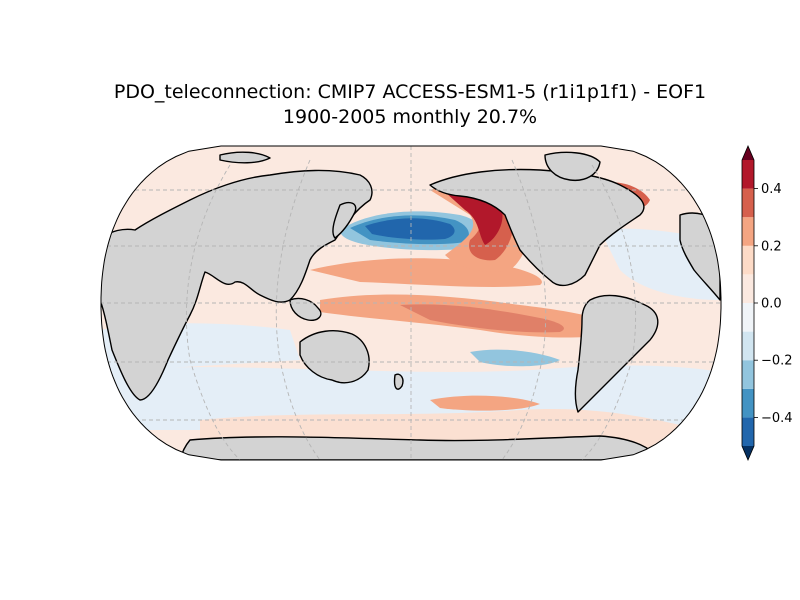  What do you see at coordinates (482, 318) in the screenshot?
I see `tropical-pacific-strong` at bounding box center [482, 318].